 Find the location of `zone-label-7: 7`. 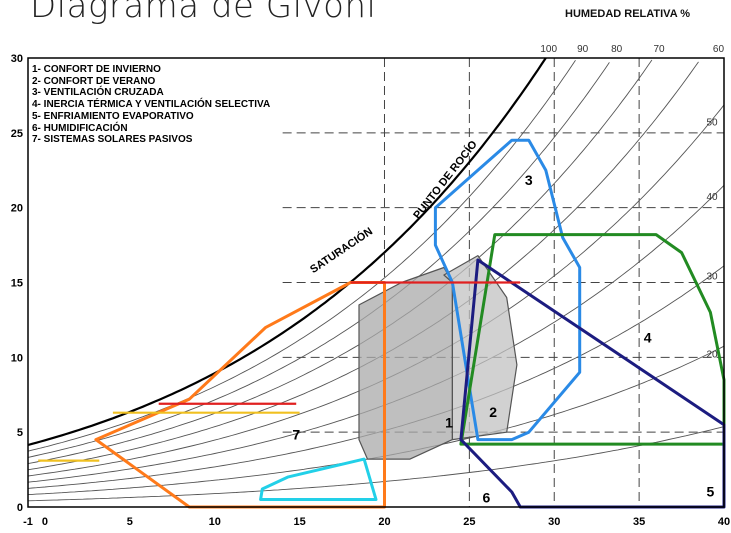

zone-label-7: 7 is located at coordinates (296, 435).